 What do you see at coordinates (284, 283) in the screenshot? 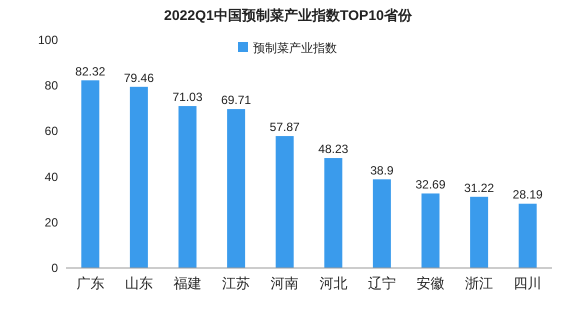
I see `x-tick-label: 河南` at bounding box center [284, 283].